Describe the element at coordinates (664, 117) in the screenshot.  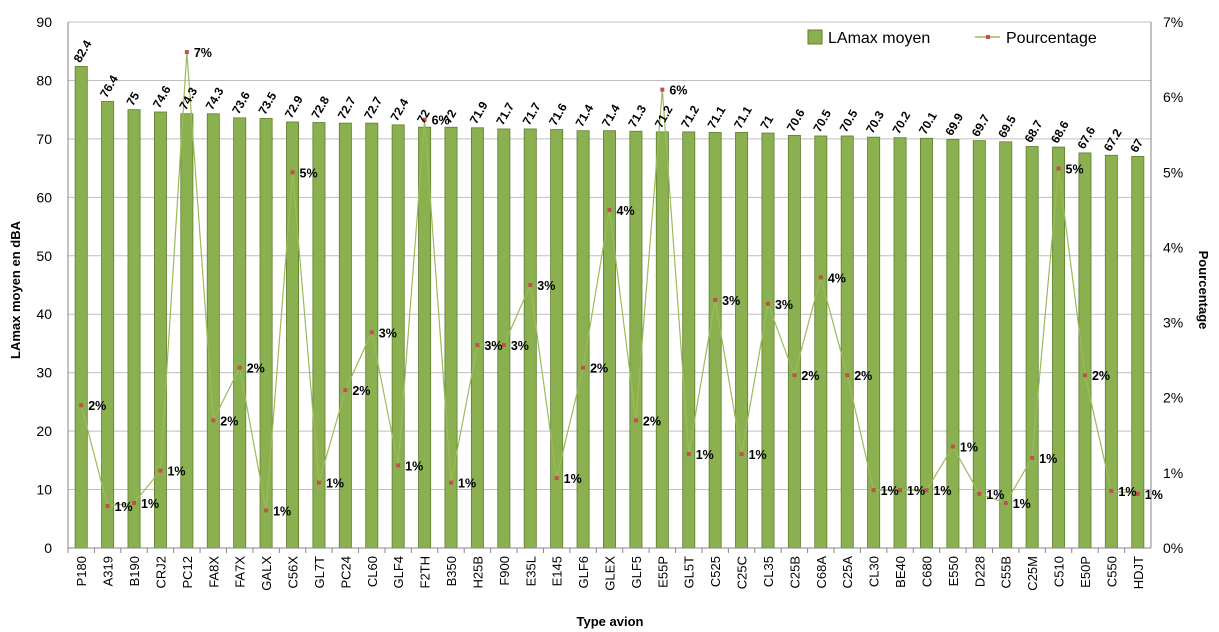
I see `bar-value-label: 71.2` at that location.